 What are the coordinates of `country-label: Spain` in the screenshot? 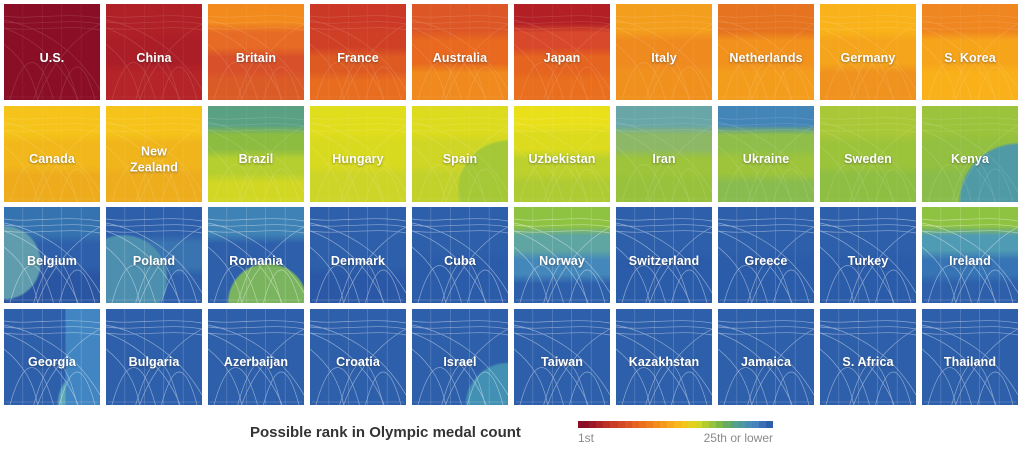 It's located at (460, 159).